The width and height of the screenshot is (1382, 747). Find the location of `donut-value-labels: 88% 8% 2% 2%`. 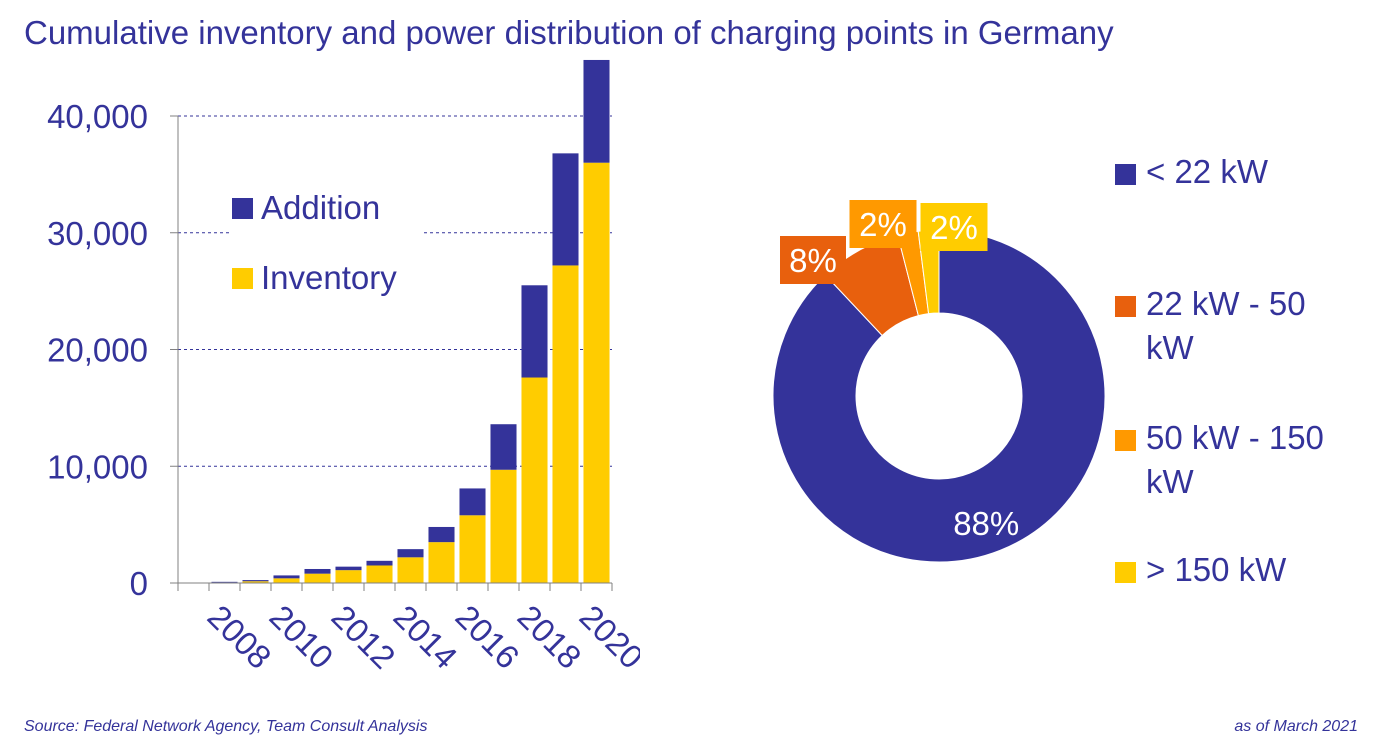

donut-value-labels: 88% 8% 2% 2% is located at coordinates (899, 371).